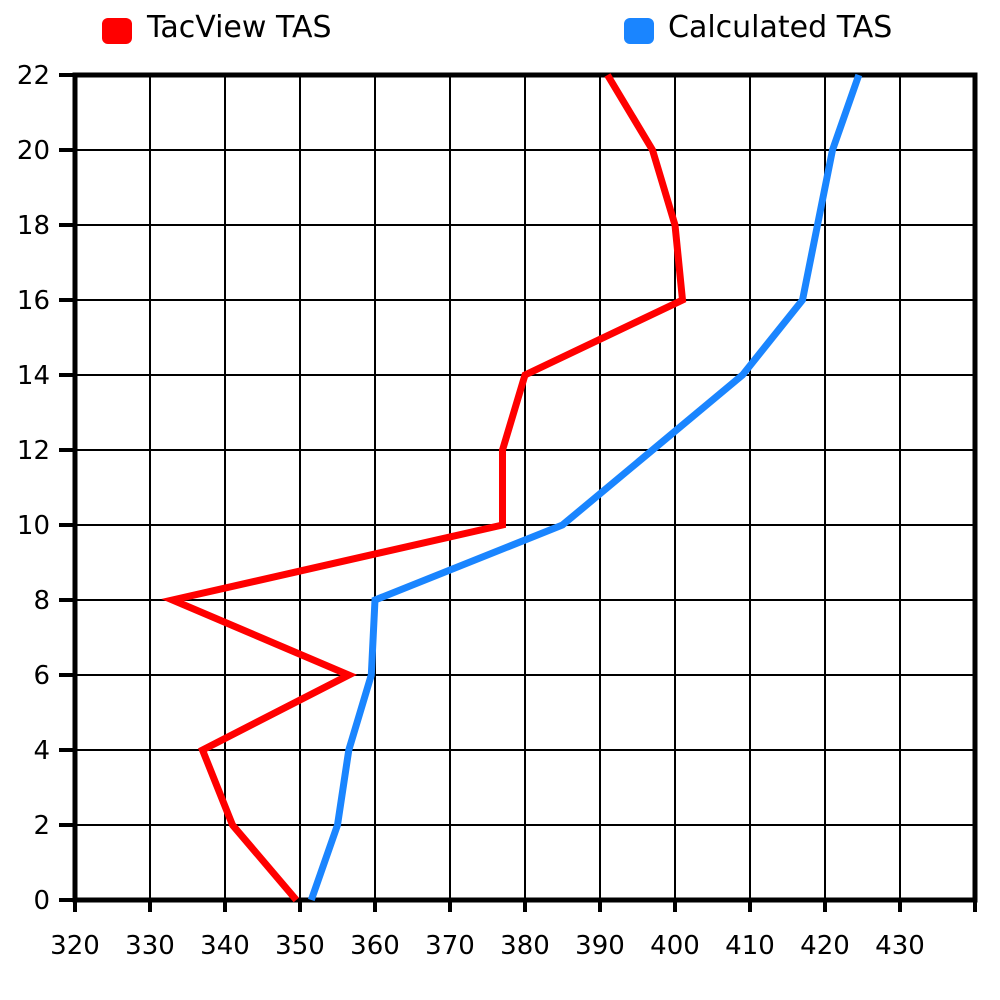 This screenshot has height=1000, width=1000. What do you see at coordinates (639, 31) in the screenshot?
I see `legend-swatch-calculated` at bounding box center [639, 31].